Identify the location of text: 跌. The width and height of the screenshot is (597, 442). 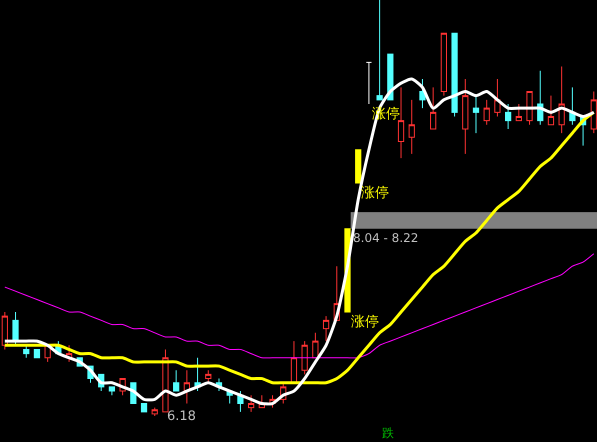
(388, 433).